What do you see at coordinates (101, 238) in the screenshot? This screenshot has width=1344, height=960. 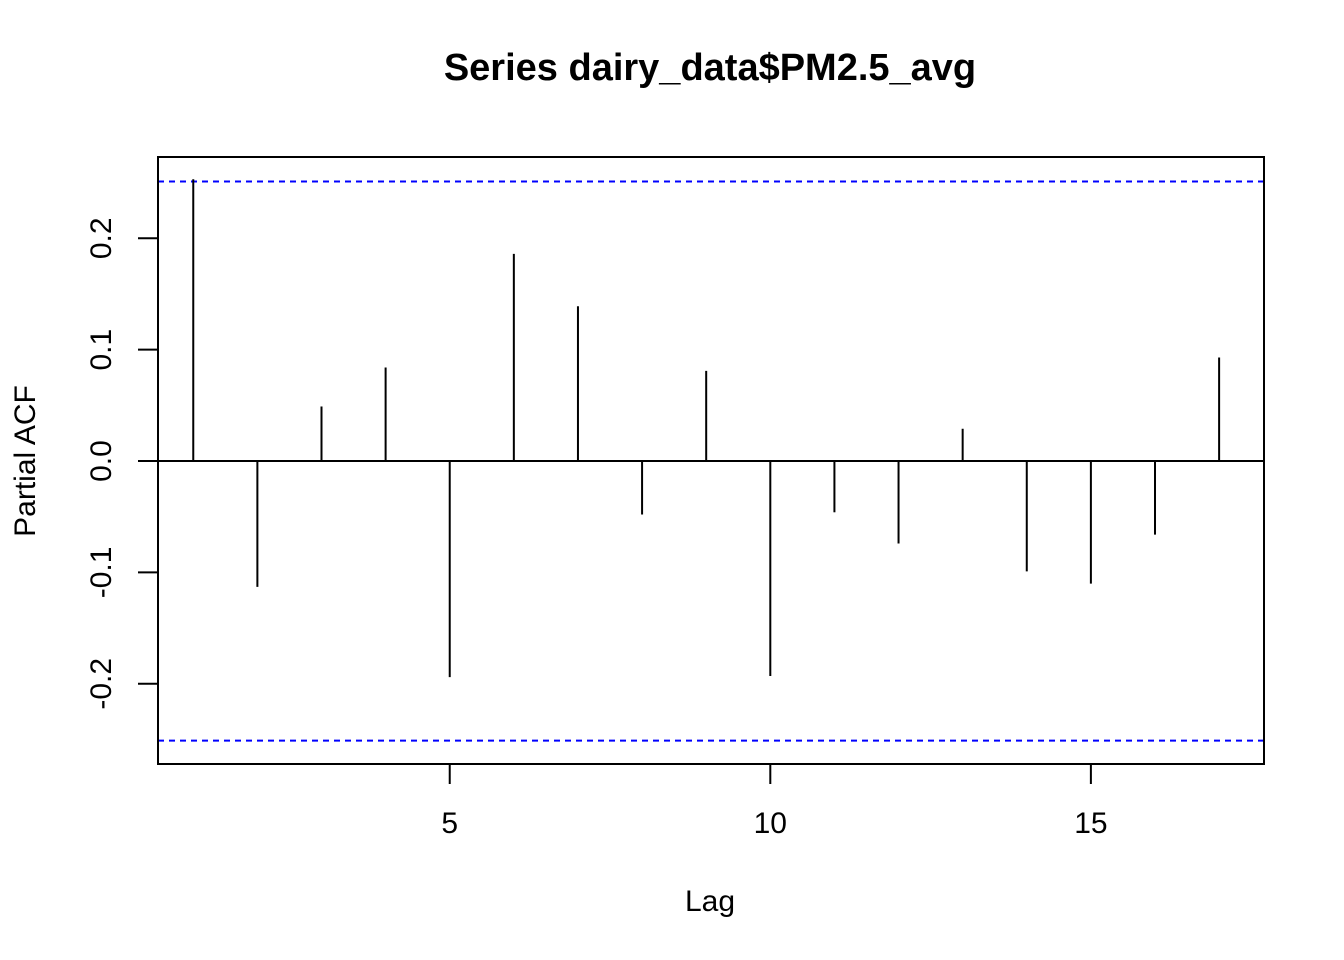 I see `y-tick-label: 0.2` at bounding box center [101, 238].